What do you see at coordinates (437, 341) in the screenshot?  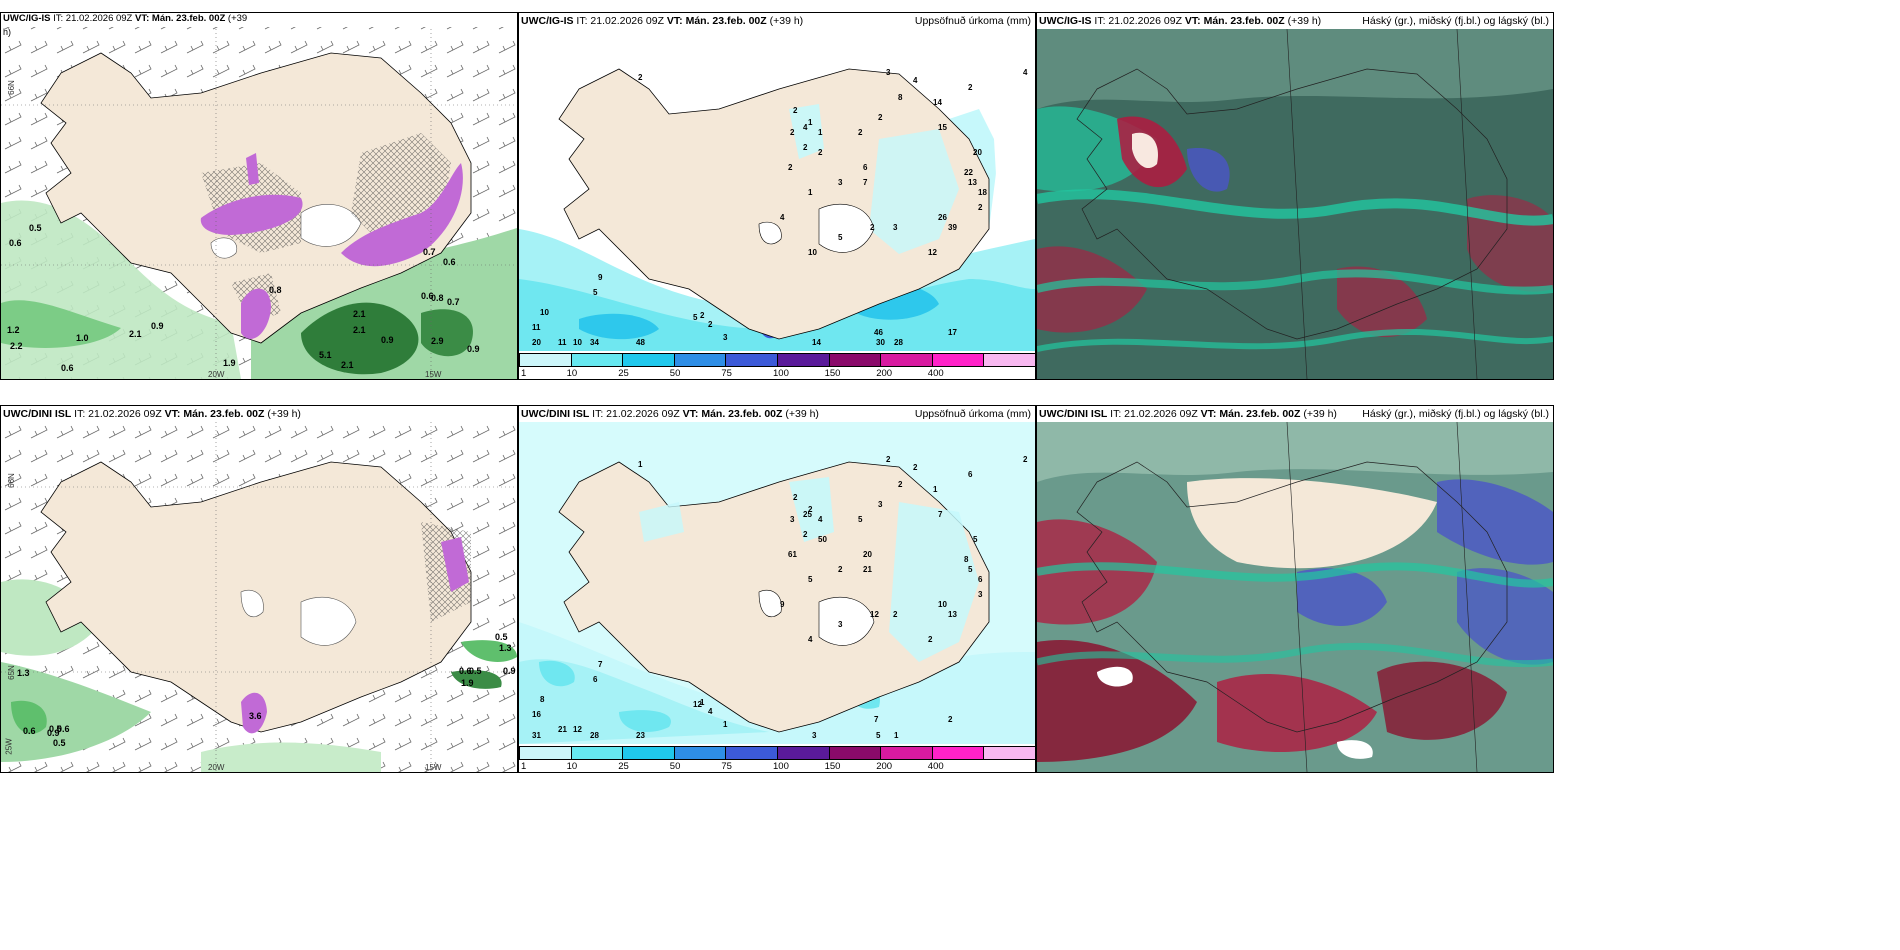 I see `precip-value: 2.9` at bounding box center [437, 341].